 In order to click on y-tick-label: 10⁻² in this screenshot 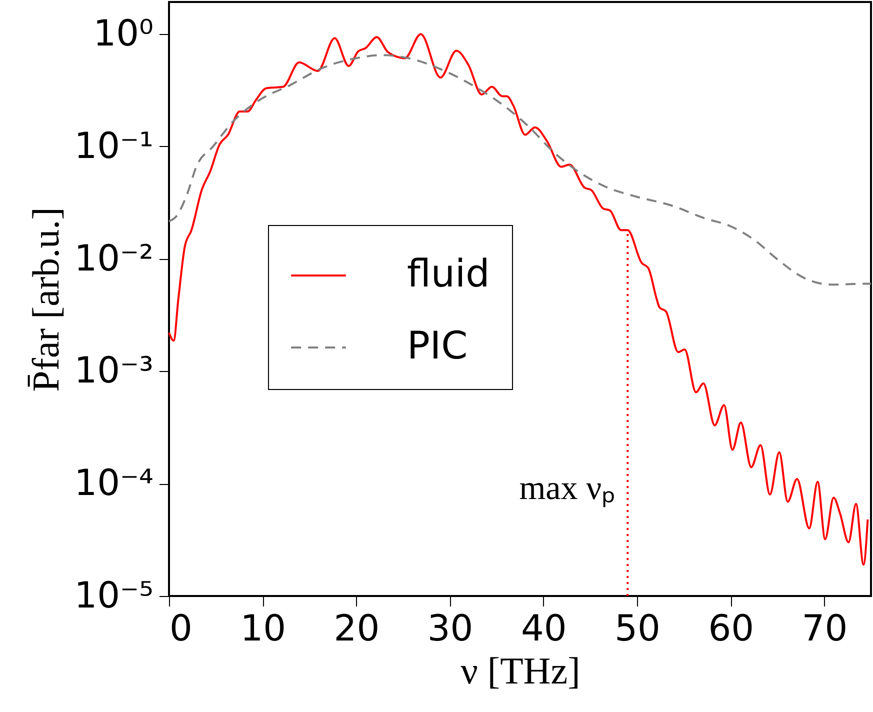, I will do `click(114, 259)`.